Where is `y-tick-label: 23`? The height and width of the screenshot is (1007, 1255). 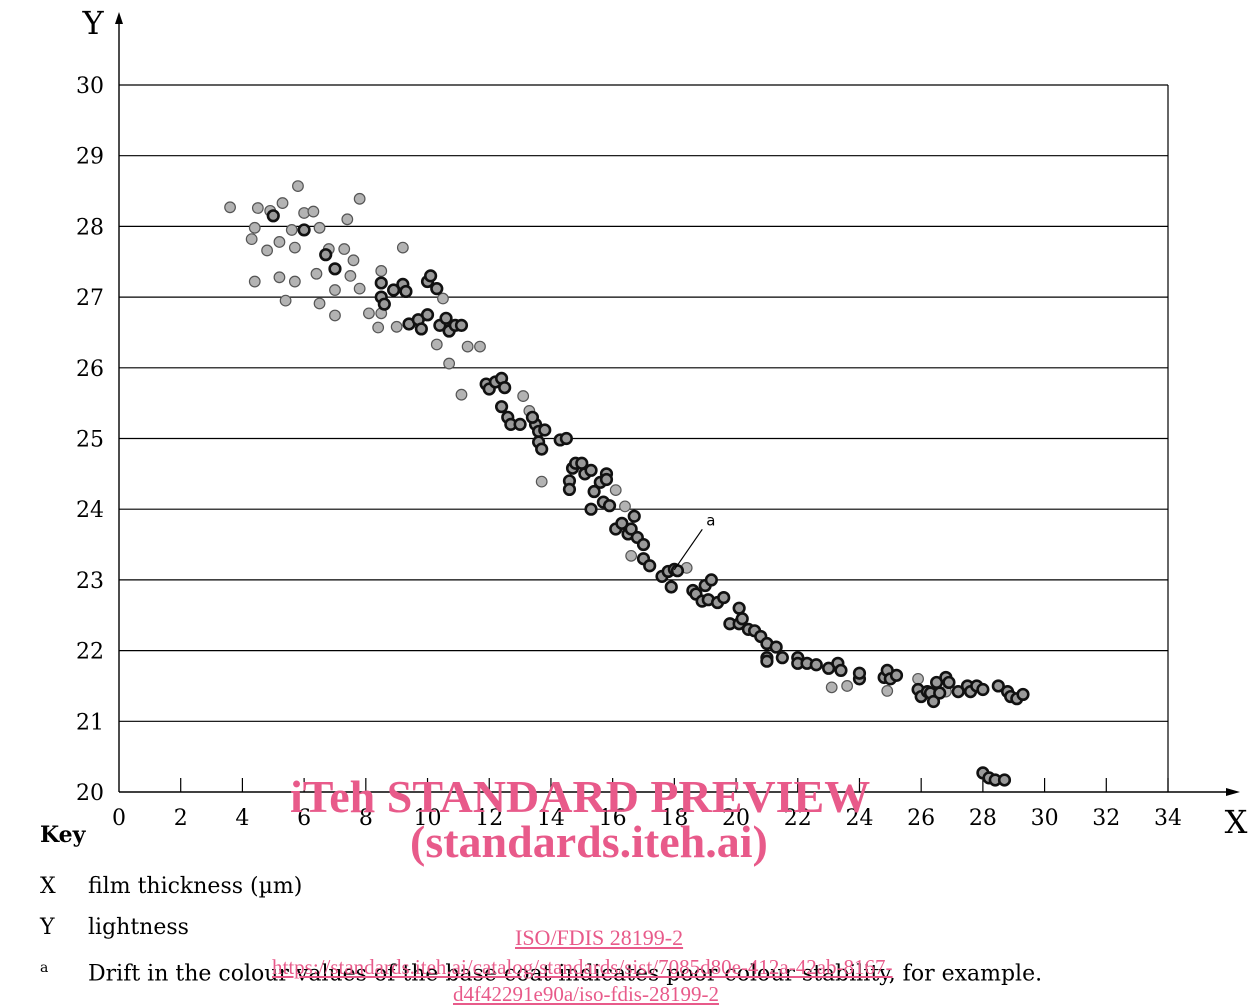
y-tick-label: 23 is located at coordinates (90, 581).